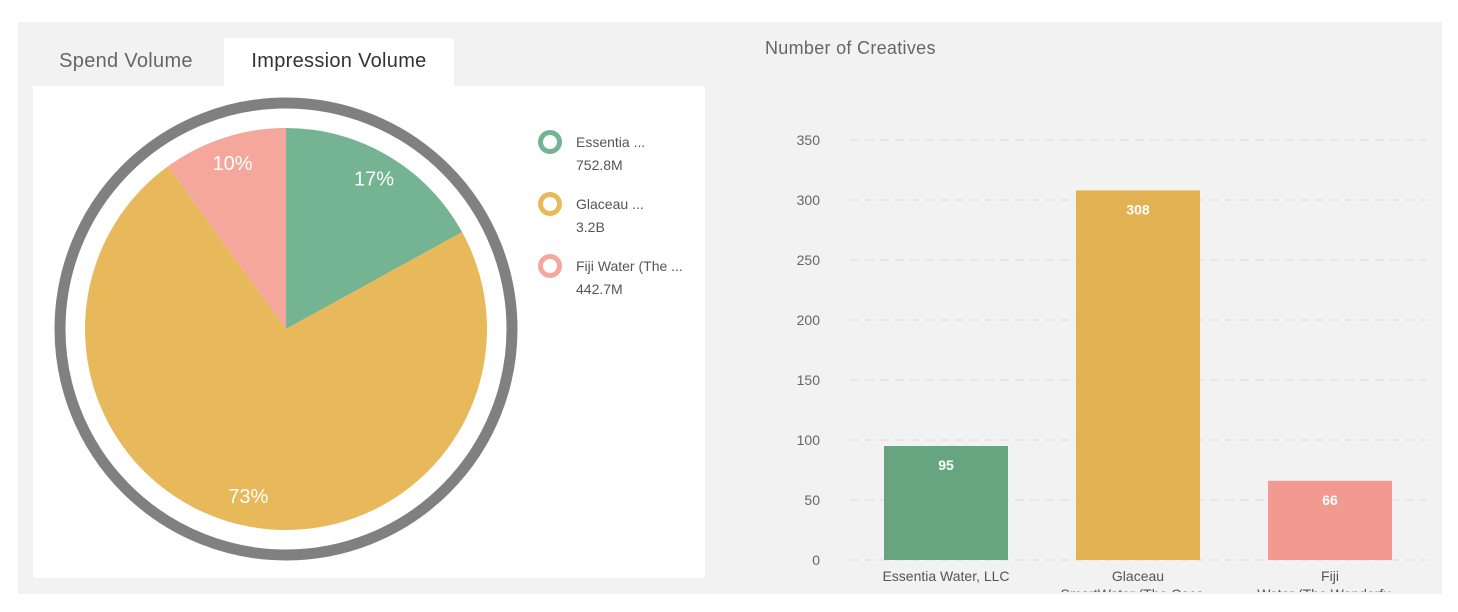  What do you see at coordinates (599, 165) in the screenshot?
I see `legend-value: 752.8M` at bounding box center [599, 165].